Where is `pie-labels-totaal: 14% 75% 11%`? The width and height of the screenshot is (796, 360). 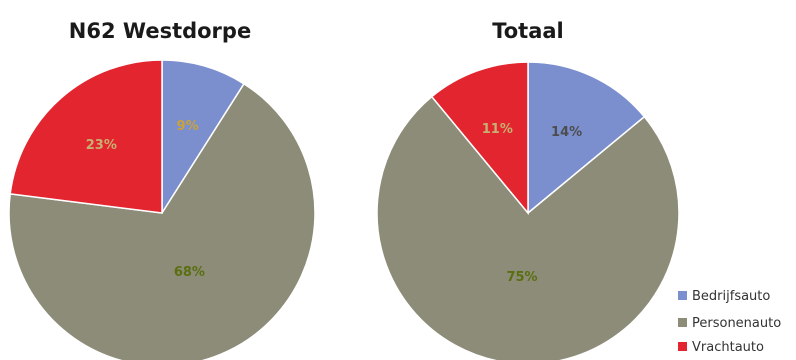 pie-labels-totaal: 14% 75% 11% is located at coordinates (532, 203).